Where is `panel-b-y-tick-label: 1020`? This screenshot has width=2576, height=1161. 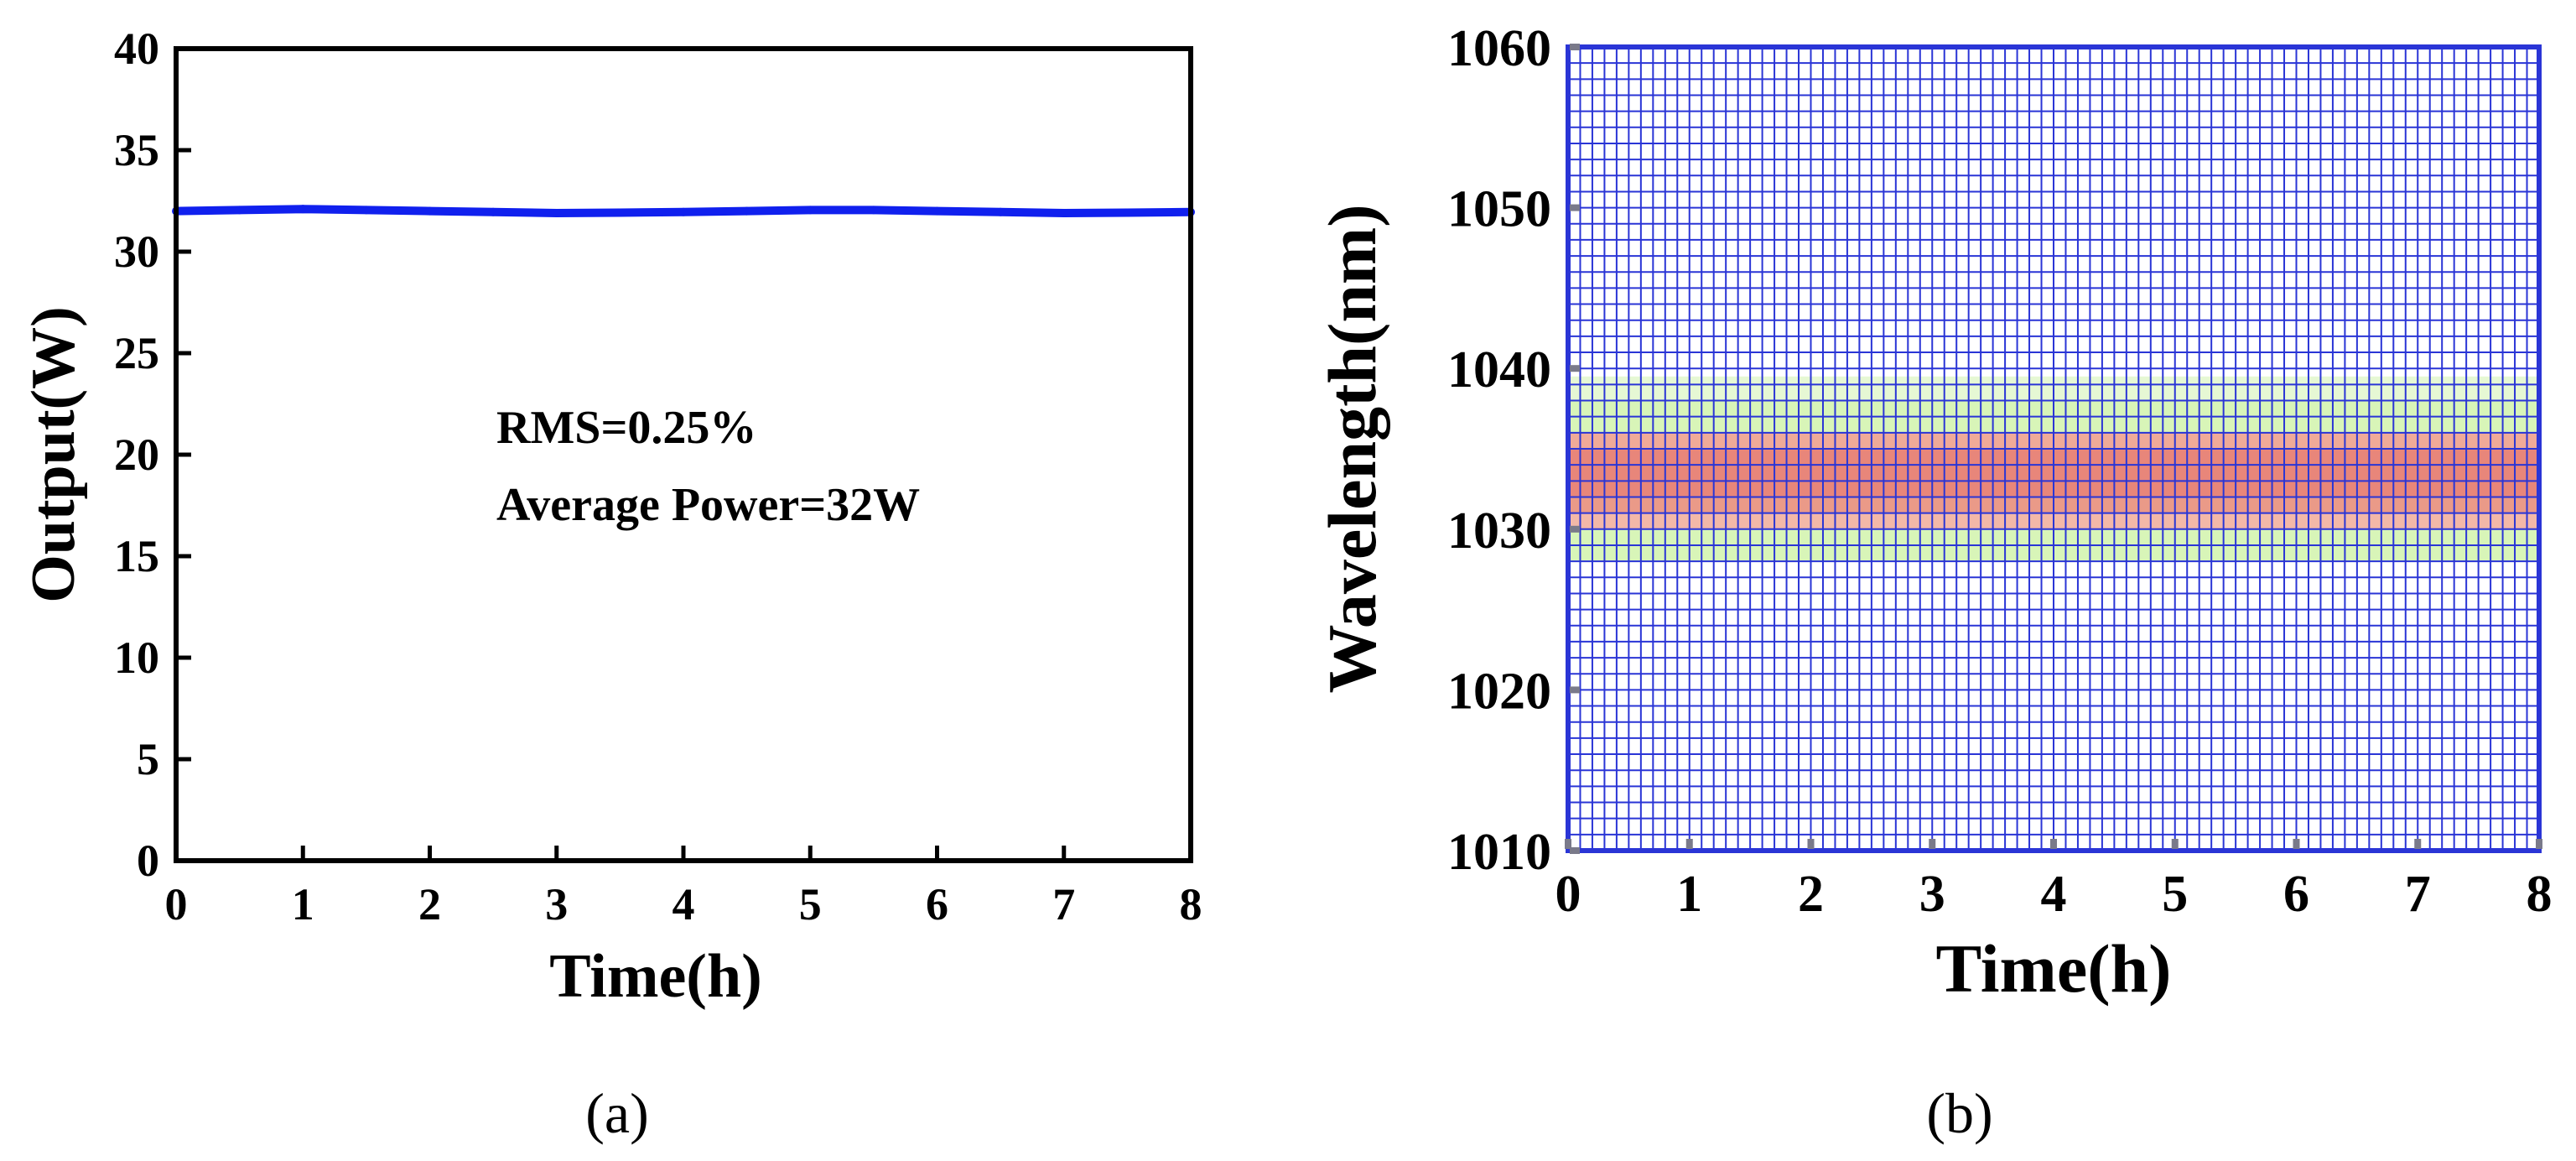 panel-b-y-tick-label: 1020 is located at coordinates (1499, 691).